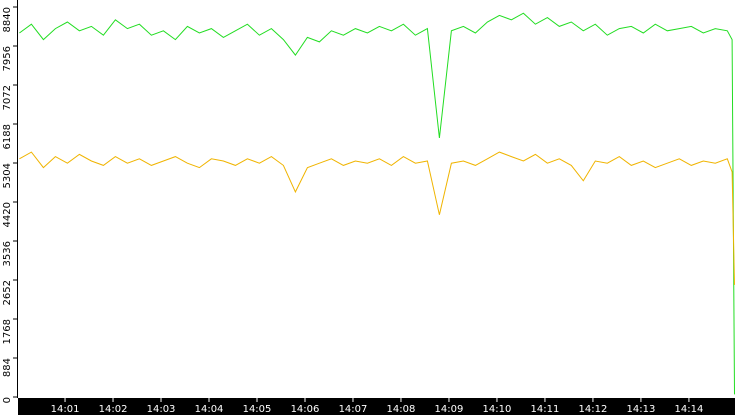 The height and width of the screenshot is (415, 735). Describe the element at coordinates (376, 406) in the screenshot. I see `x-axis-bar` at that location.